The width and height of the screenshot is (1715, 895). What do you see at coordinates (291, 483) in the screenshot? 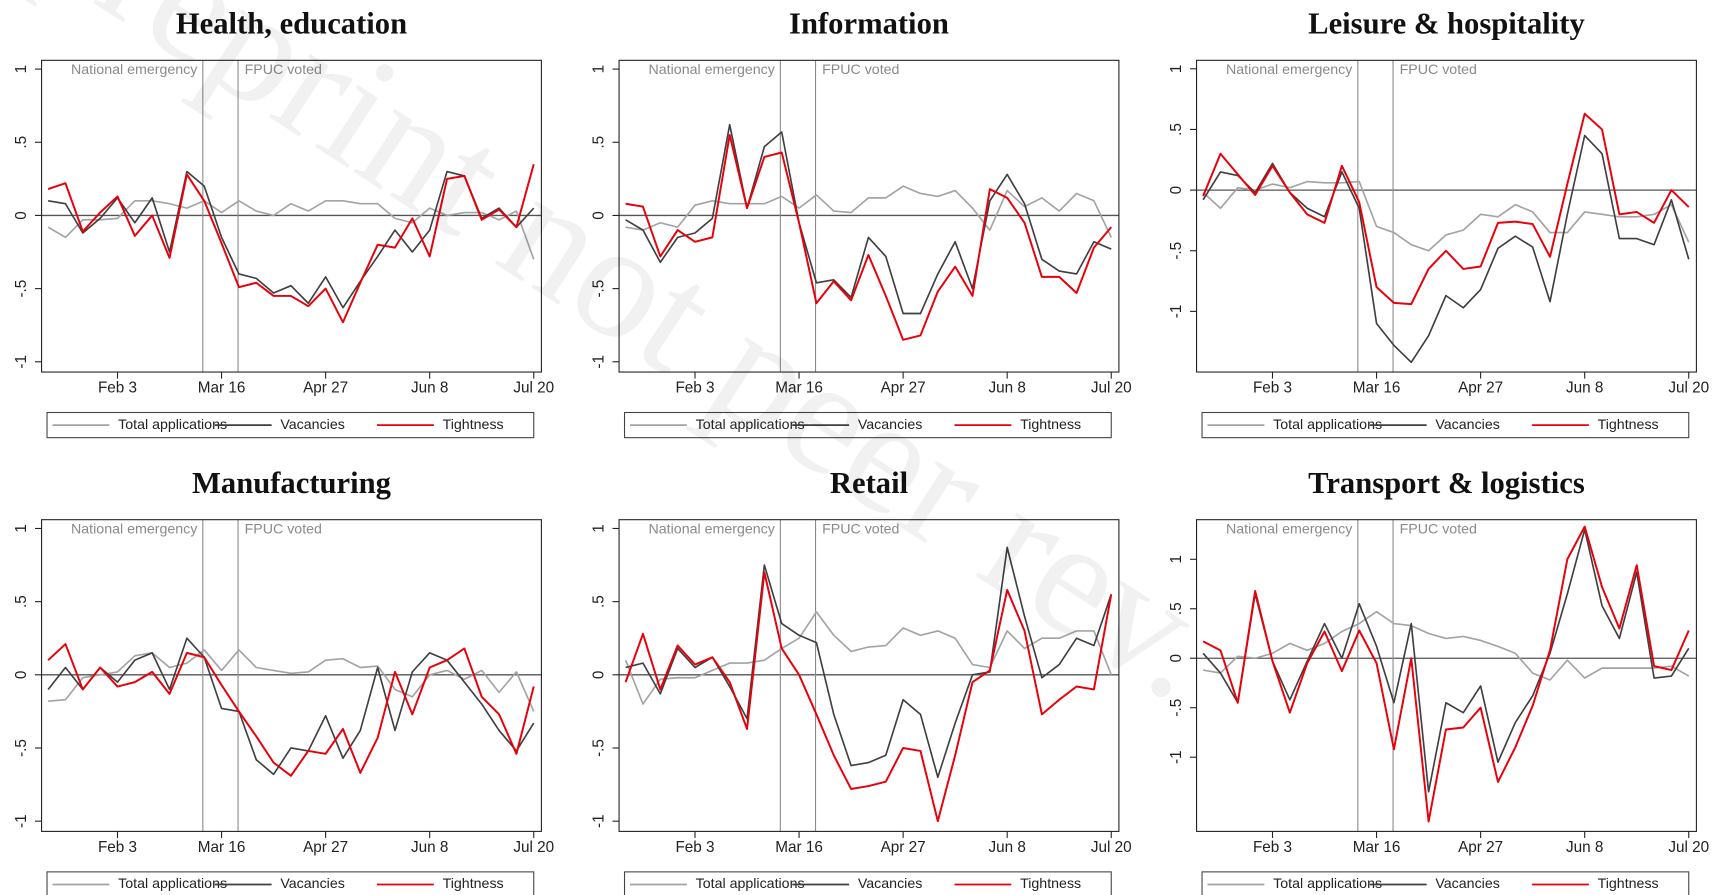
I see `panel-title: Manufacturing` at bounding box center [291, 483].